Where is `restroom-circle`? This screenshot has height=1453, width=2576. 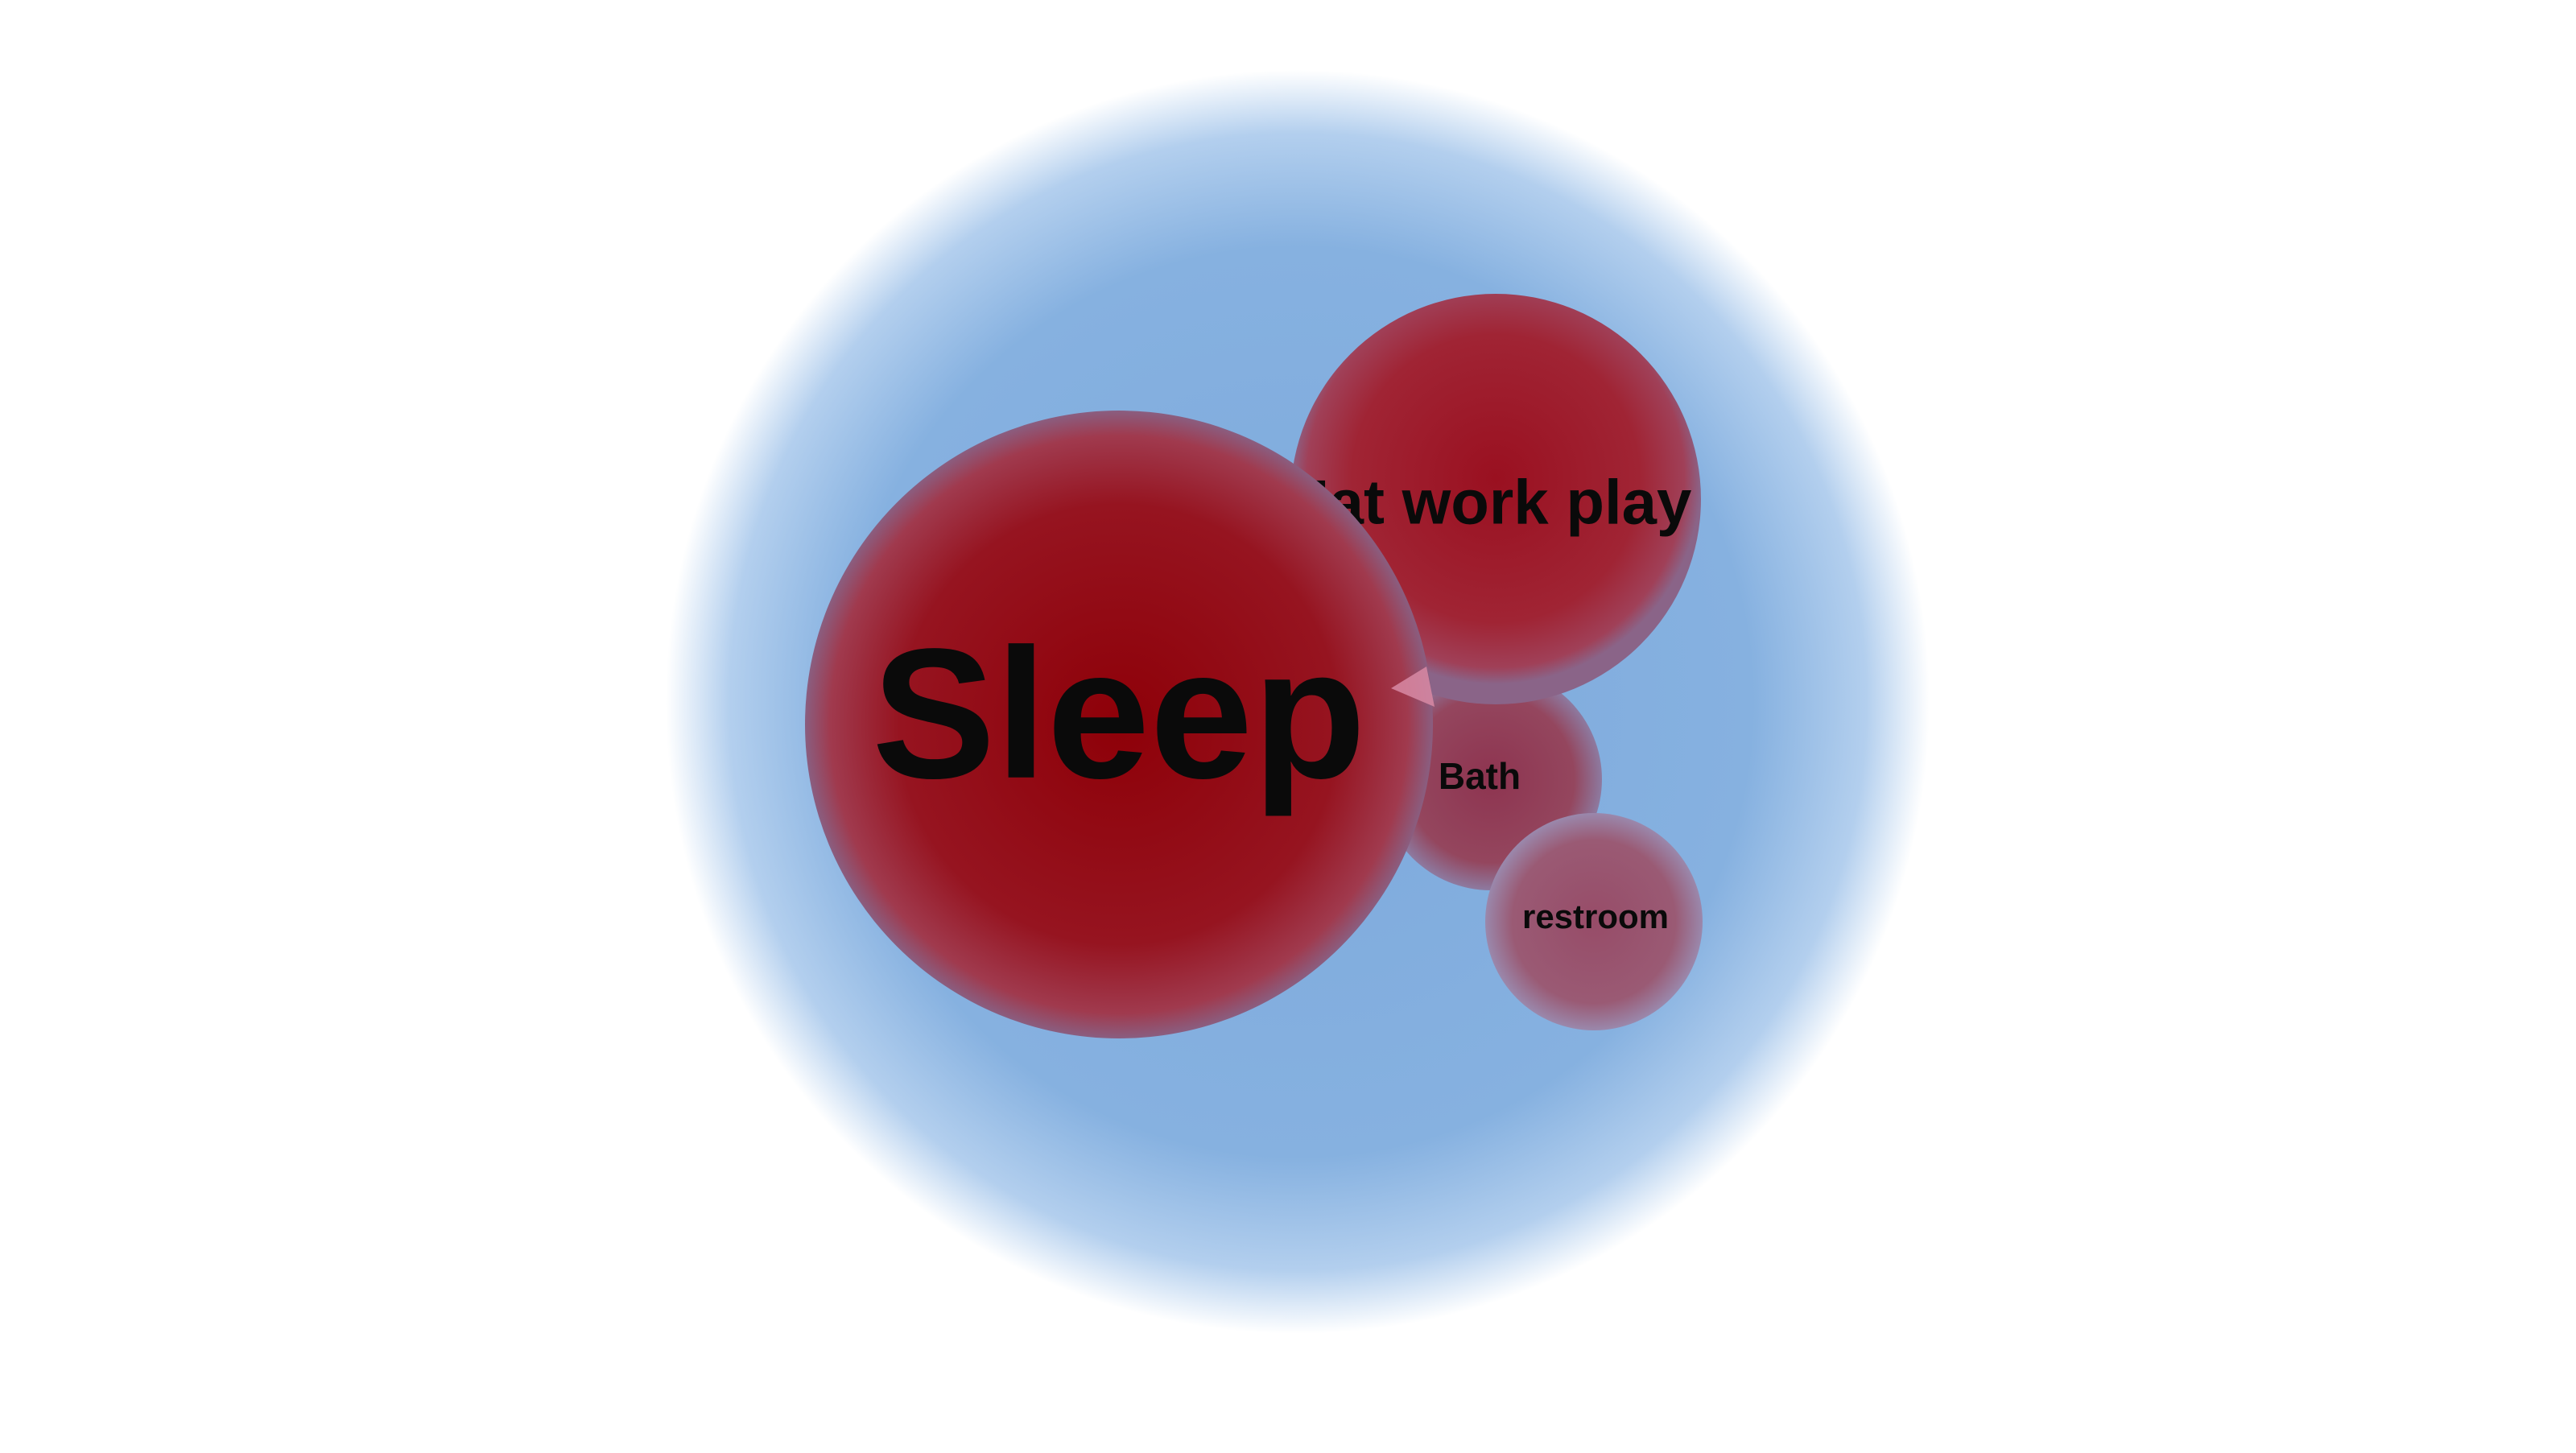
restroom-circle is located at coordinates (1594, 921).